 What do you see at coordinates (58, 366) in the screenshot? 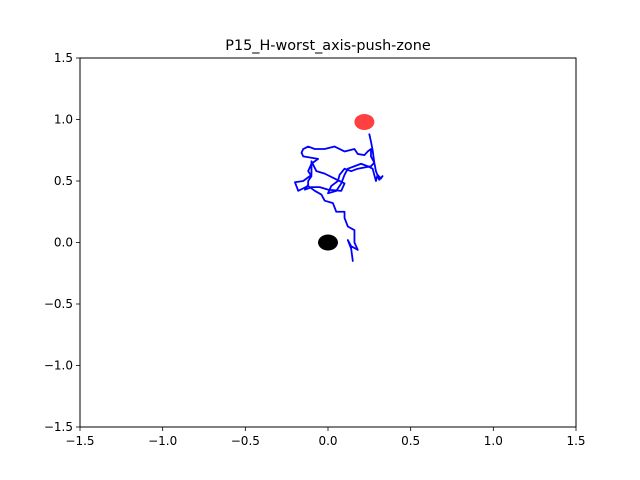
I see `y-tick-label: −1.0` at bounding box center [58, 366].